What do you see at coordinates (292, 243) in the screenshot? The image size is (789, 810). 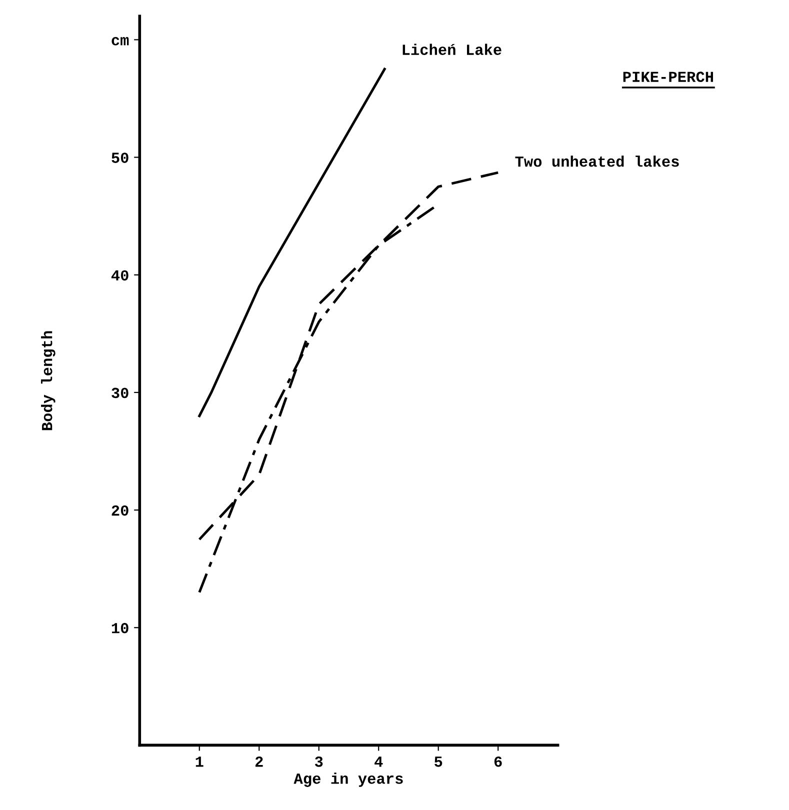 I see `line-series` at bounding box center [292, 243].